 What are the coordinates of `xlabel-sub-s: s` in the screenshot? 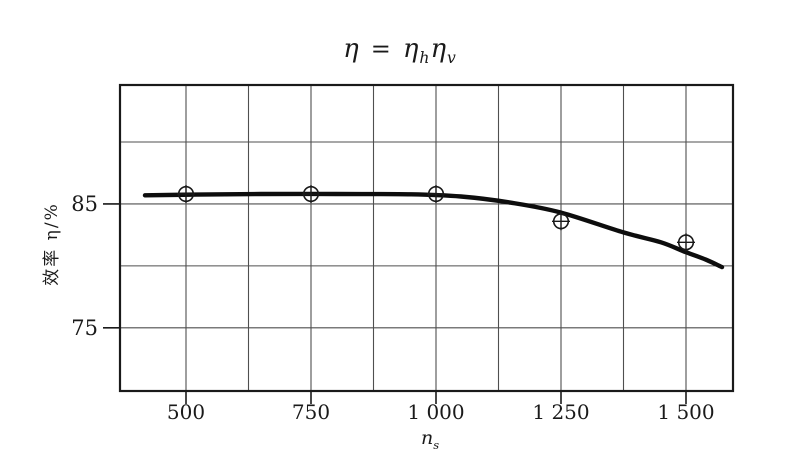 It's located at (436, 444).